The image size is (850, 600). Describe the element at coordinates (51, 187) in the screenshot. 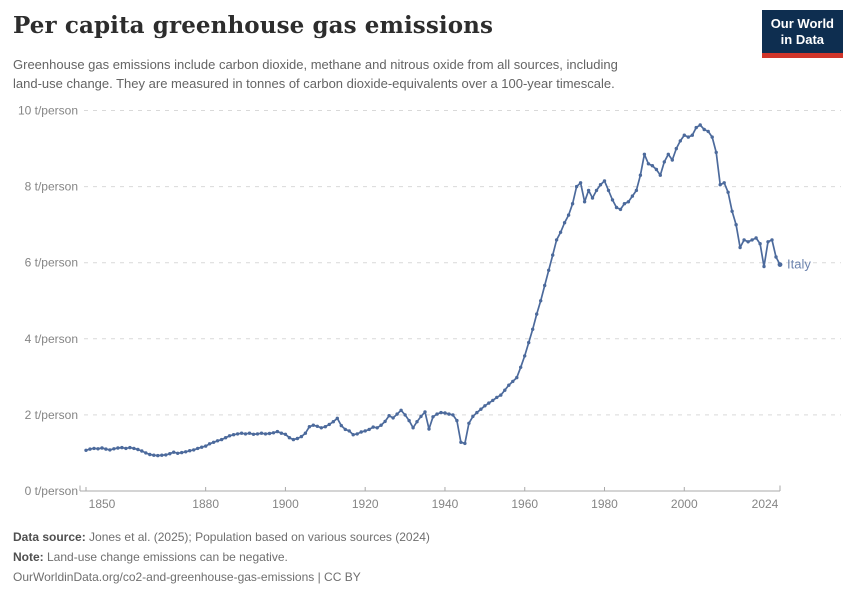

I see `y-axis-tick-label: 8 t/person` at that location.